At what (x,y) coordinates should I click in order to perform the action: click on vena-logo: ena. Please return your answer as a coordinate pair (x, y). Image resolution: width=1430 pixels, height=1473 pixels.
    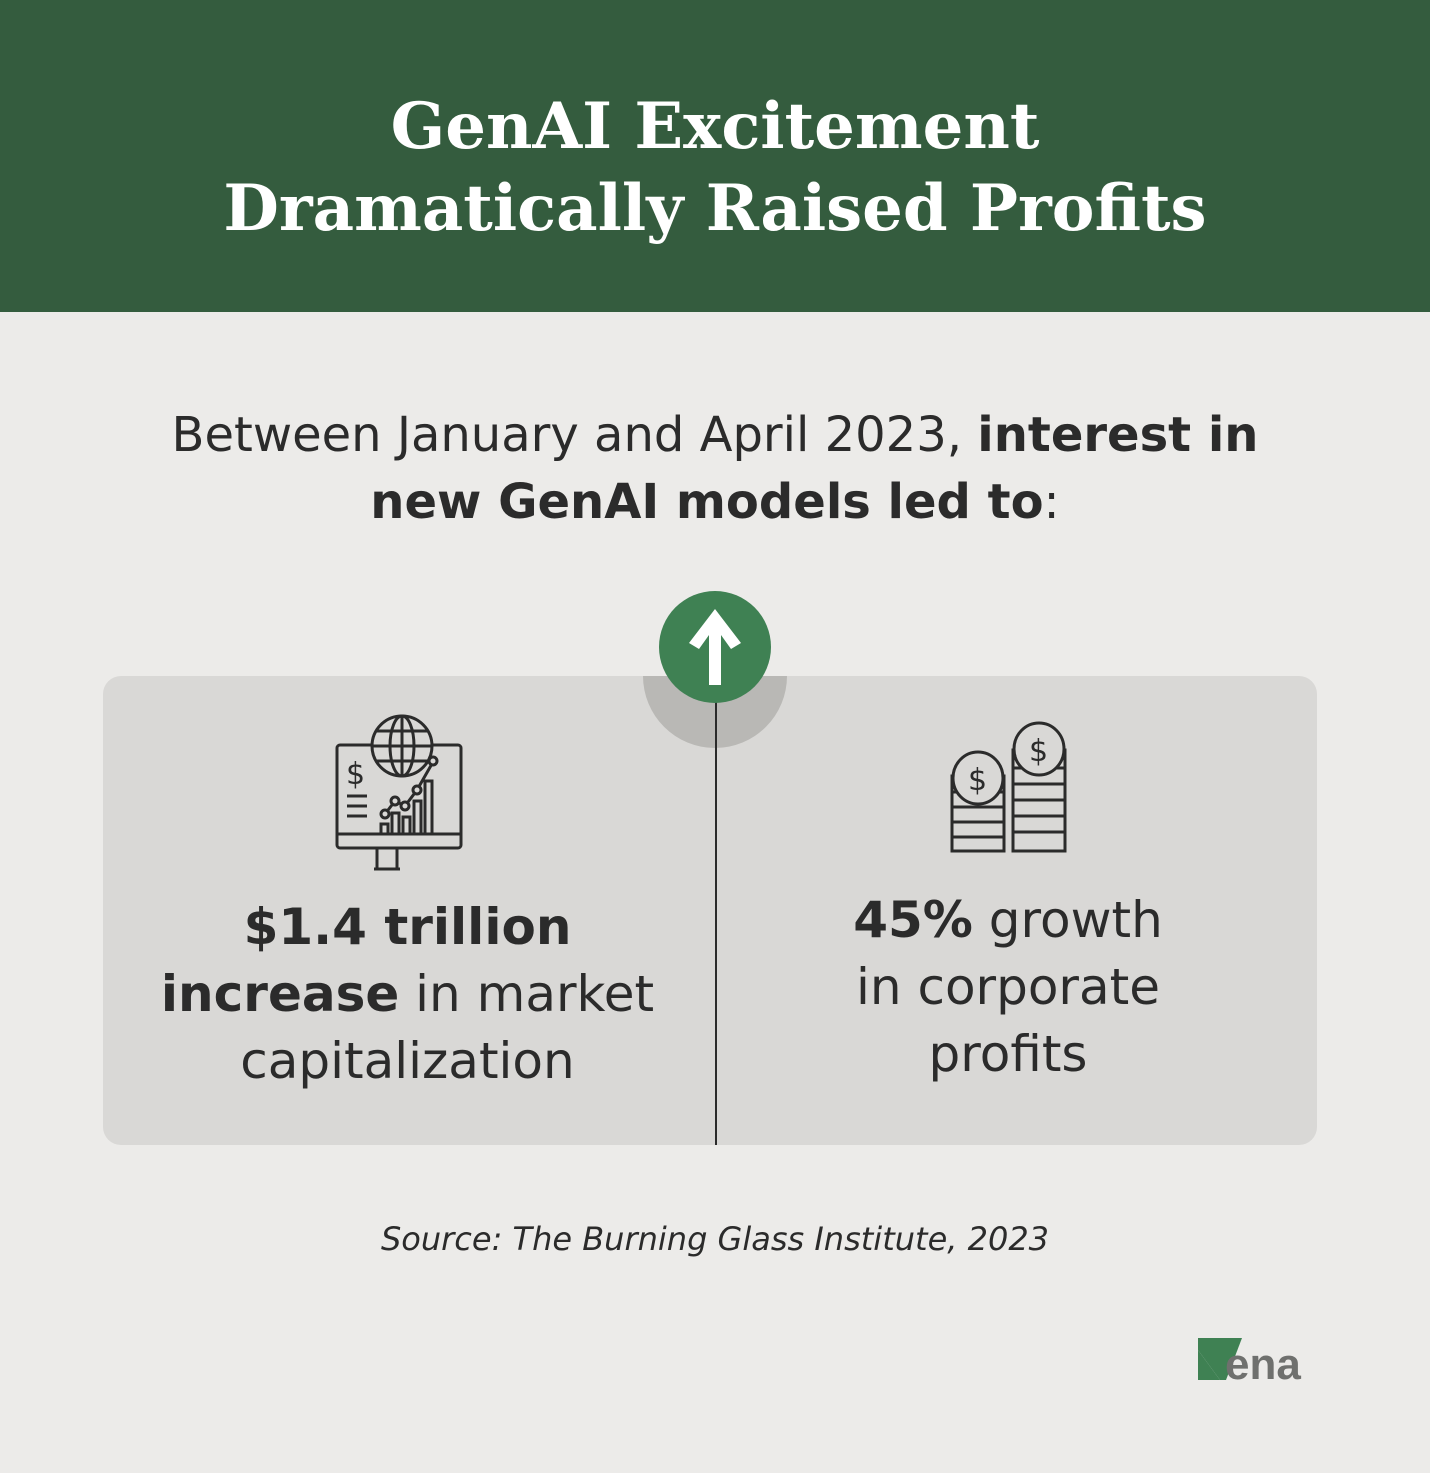
    Looking at the image, I should click on (1249, 1360).